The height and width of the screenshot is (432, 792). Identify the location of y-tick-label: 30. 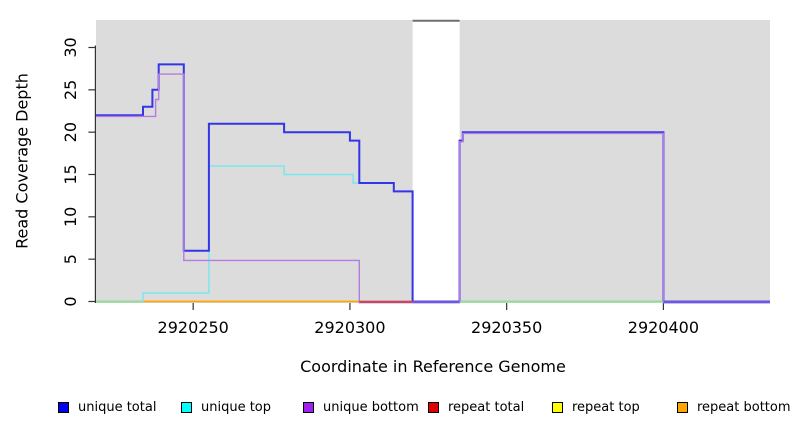
(70, 47).